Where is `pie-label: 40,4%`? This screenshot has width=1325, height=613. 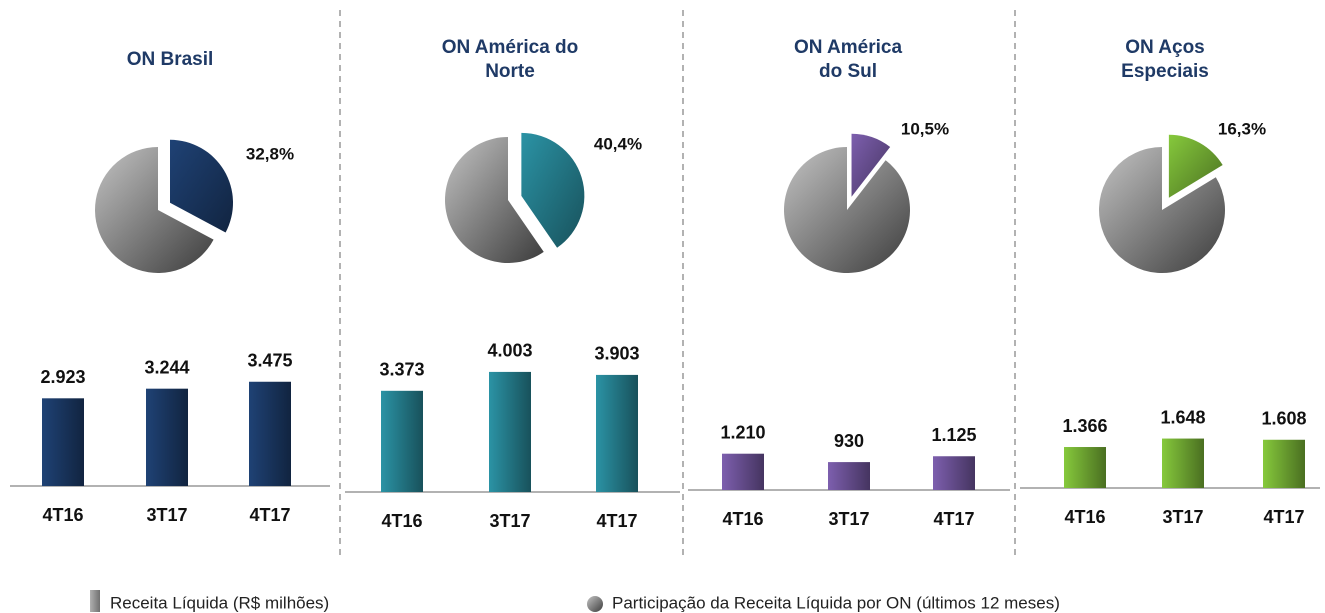 pie-label: 40,4% is located at coordinates (618, 143).